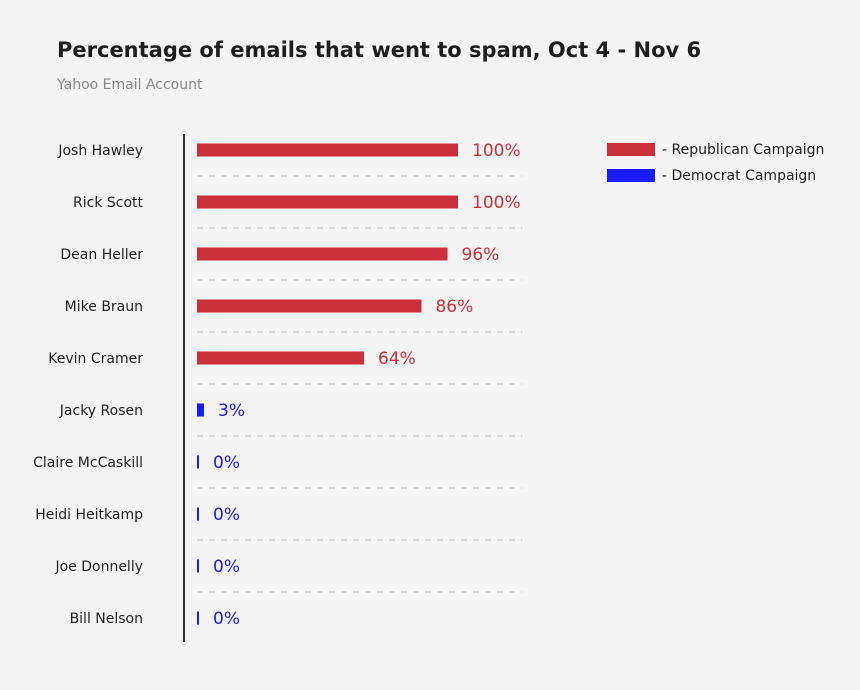  I want to click on legend-label: - Democrat Campaign, so click(739, 176).